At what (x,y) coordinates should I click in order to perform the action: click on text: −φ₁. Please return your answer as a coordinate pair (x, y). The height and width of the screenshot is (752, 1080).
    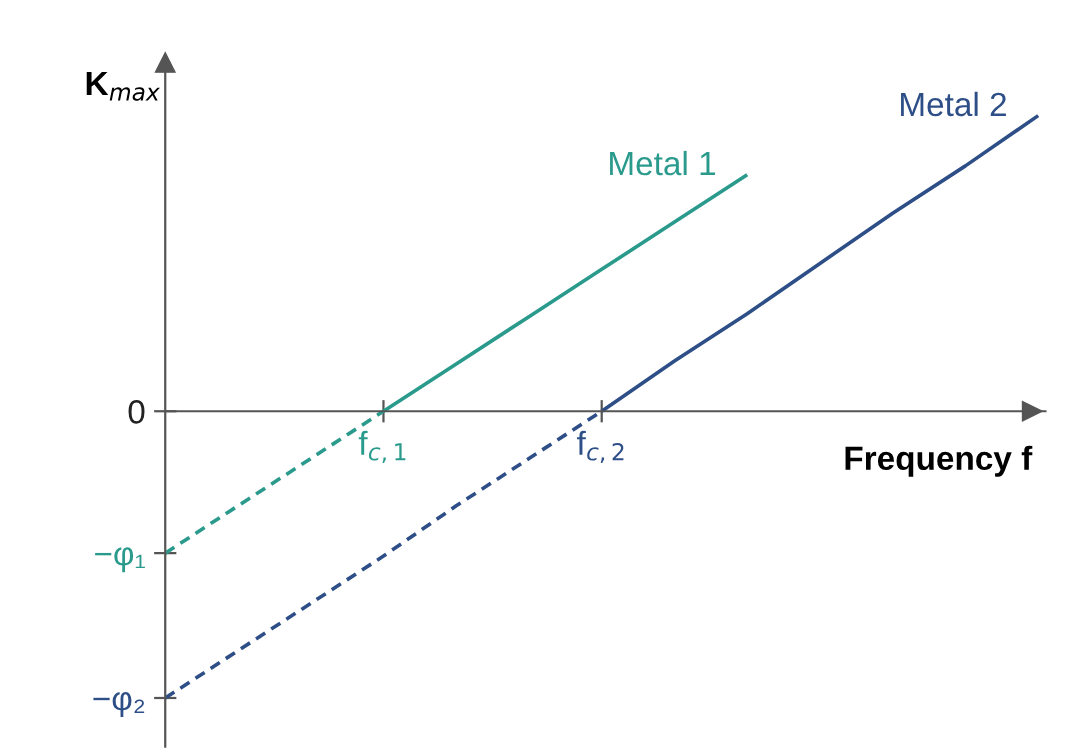
    Looking at the image, I should click on (120, 560).